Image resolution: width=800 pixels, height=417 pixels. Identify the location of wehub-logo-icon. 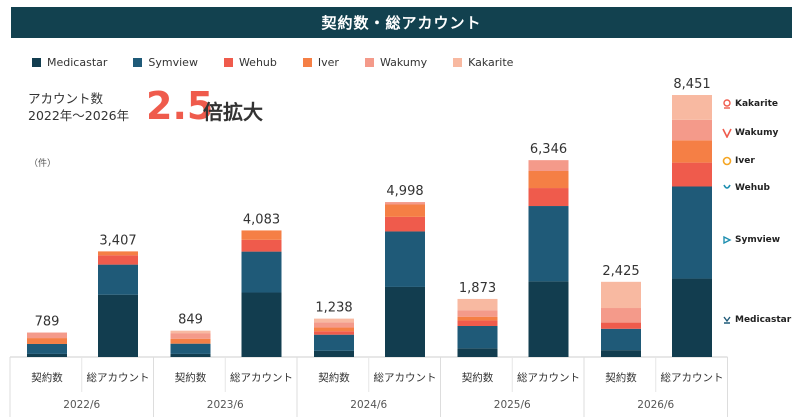
(727, 186).